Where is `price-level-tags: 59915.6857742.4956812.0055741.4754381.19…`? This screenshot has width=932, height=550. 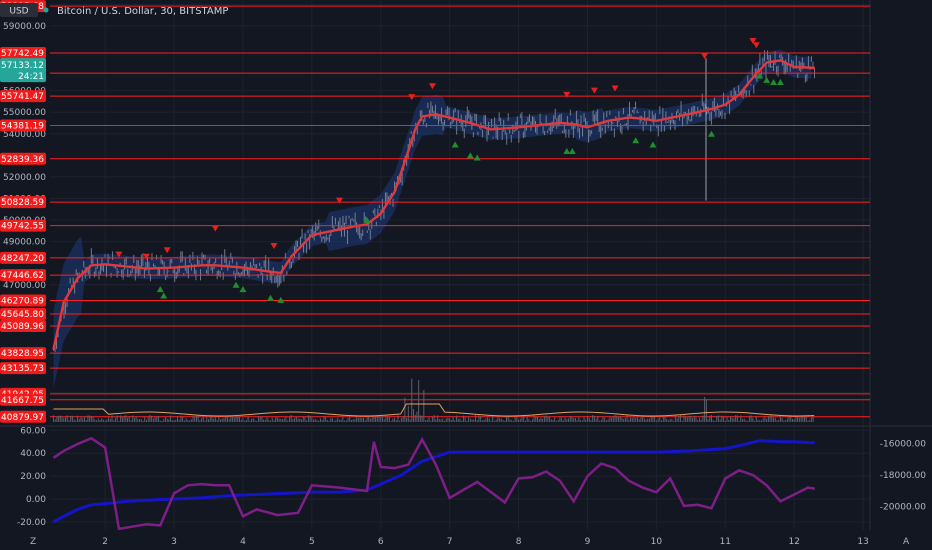
price-level-tags: 59915.6857742.4956812.0055741.4754381.19… is located at coordinates (23, 211).